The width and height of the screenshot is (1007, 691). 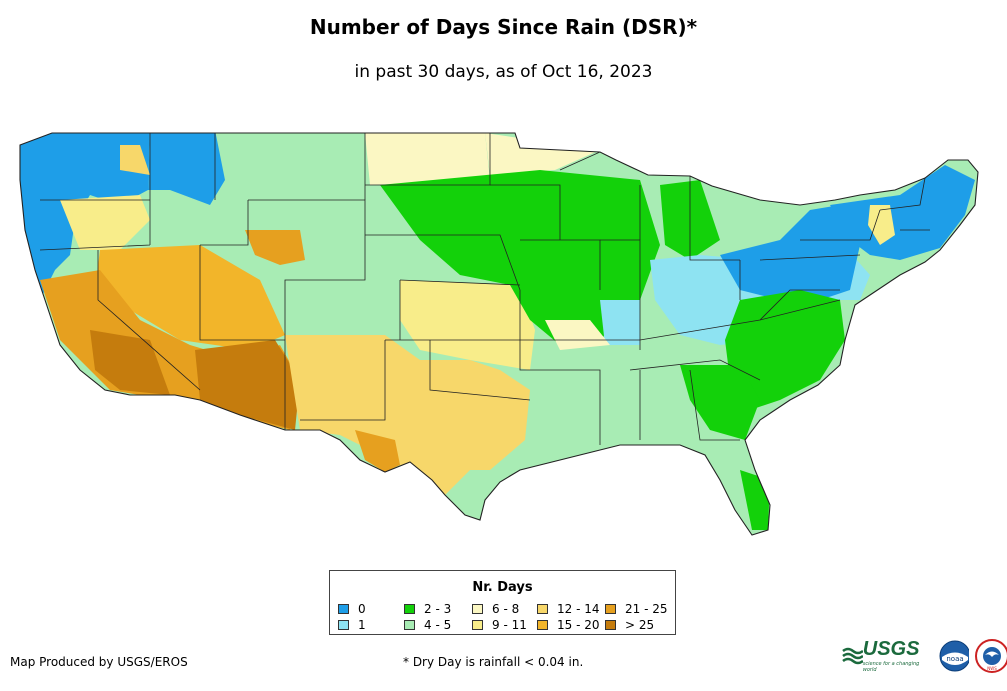 I want to click on legend-item-9: > 25, so click(x=629, y=625).